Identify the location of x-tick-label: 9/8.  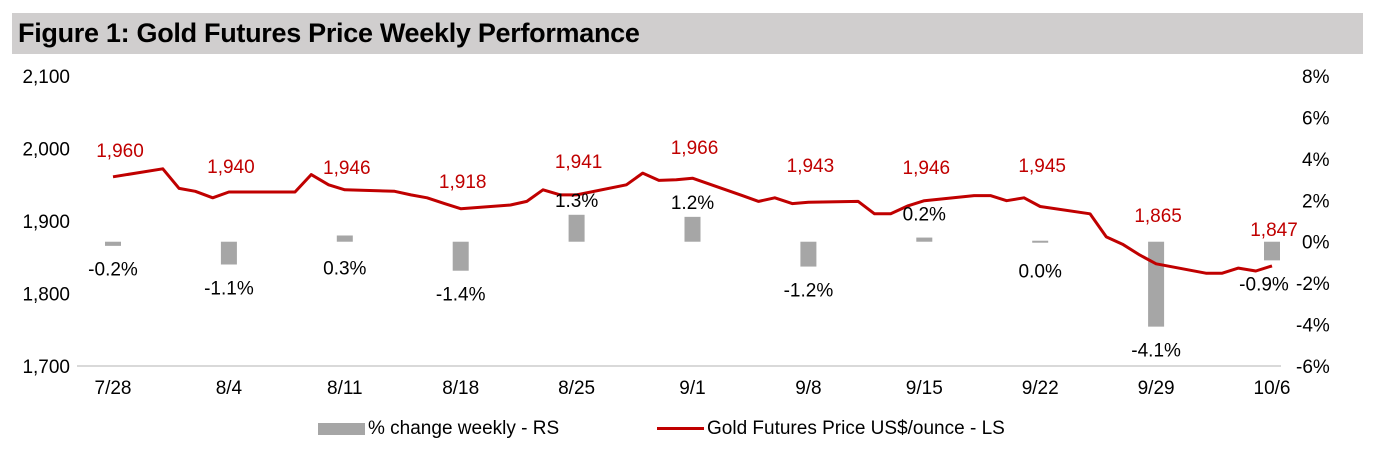
(808, 388).